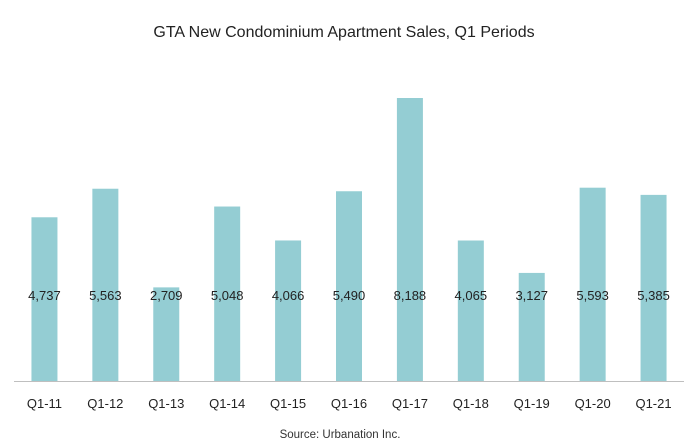 This screenshot has width=698, height=448. I want to click on x-tick-label-q1-16: Q1-16, so click(349, 403).